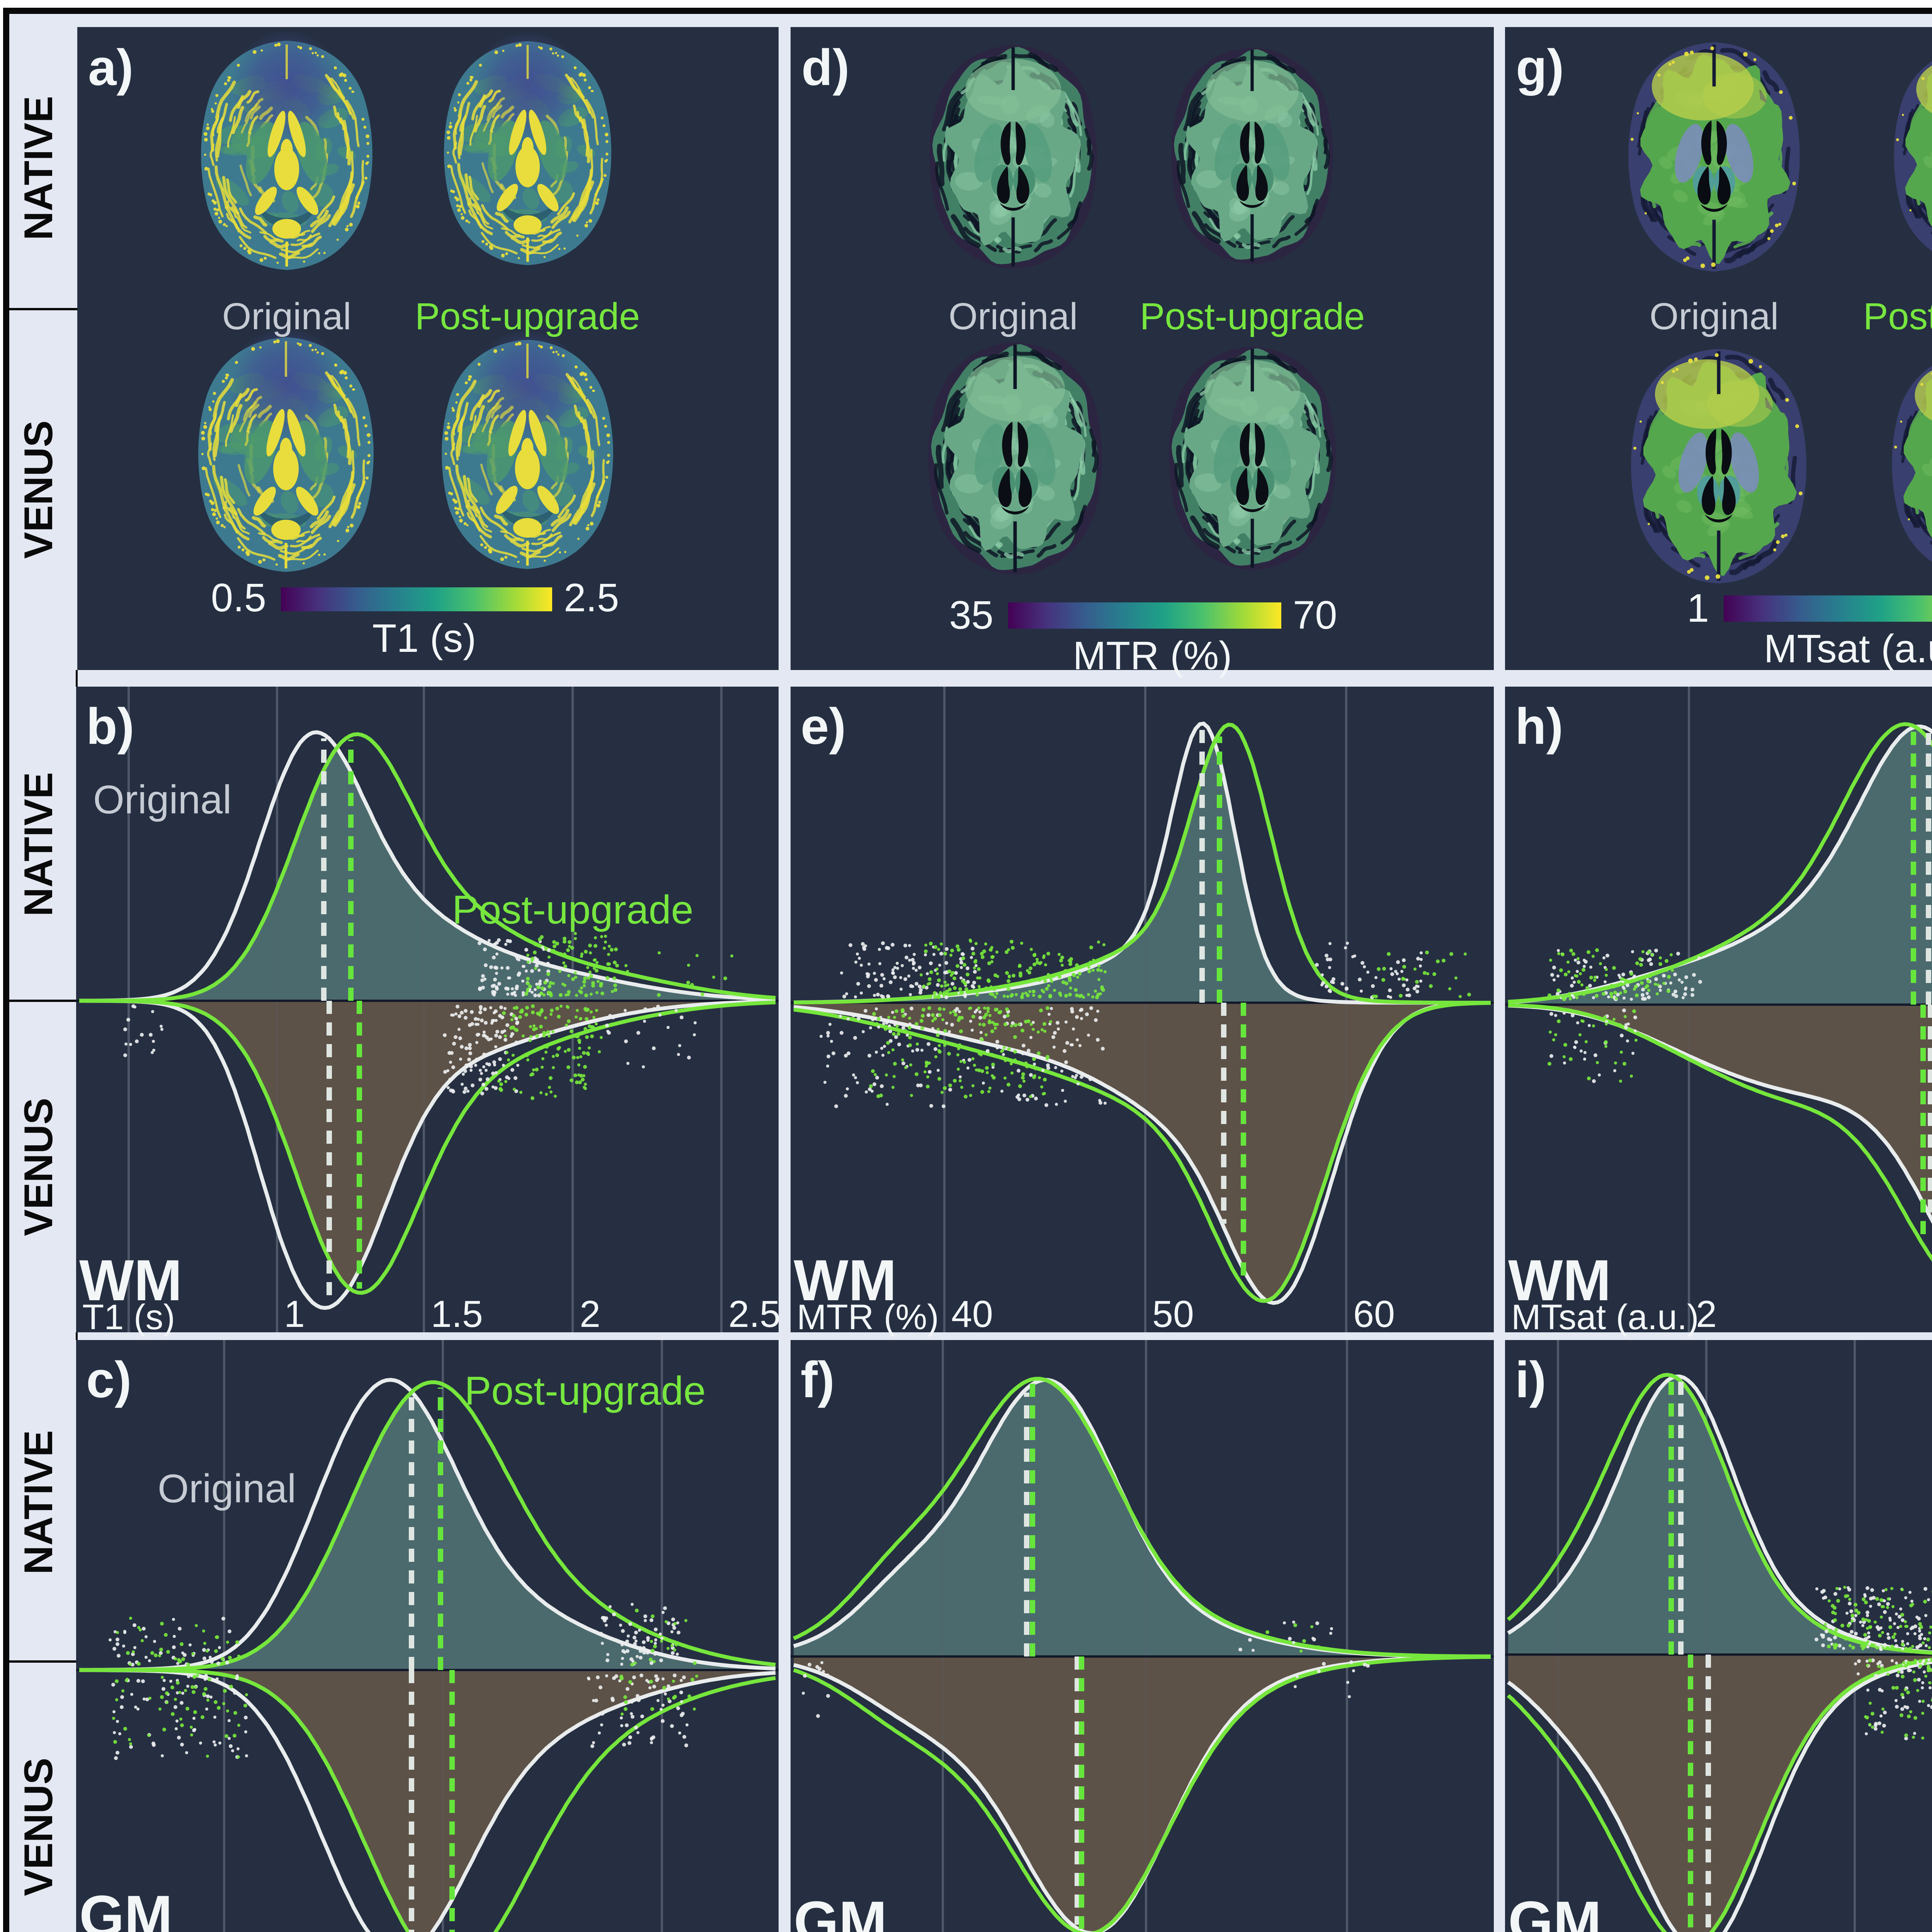 The image size is (1932, 1932). Describe the element at coordinates (823, 727) in the screenshot. I see `svg-text: e)` at that location.